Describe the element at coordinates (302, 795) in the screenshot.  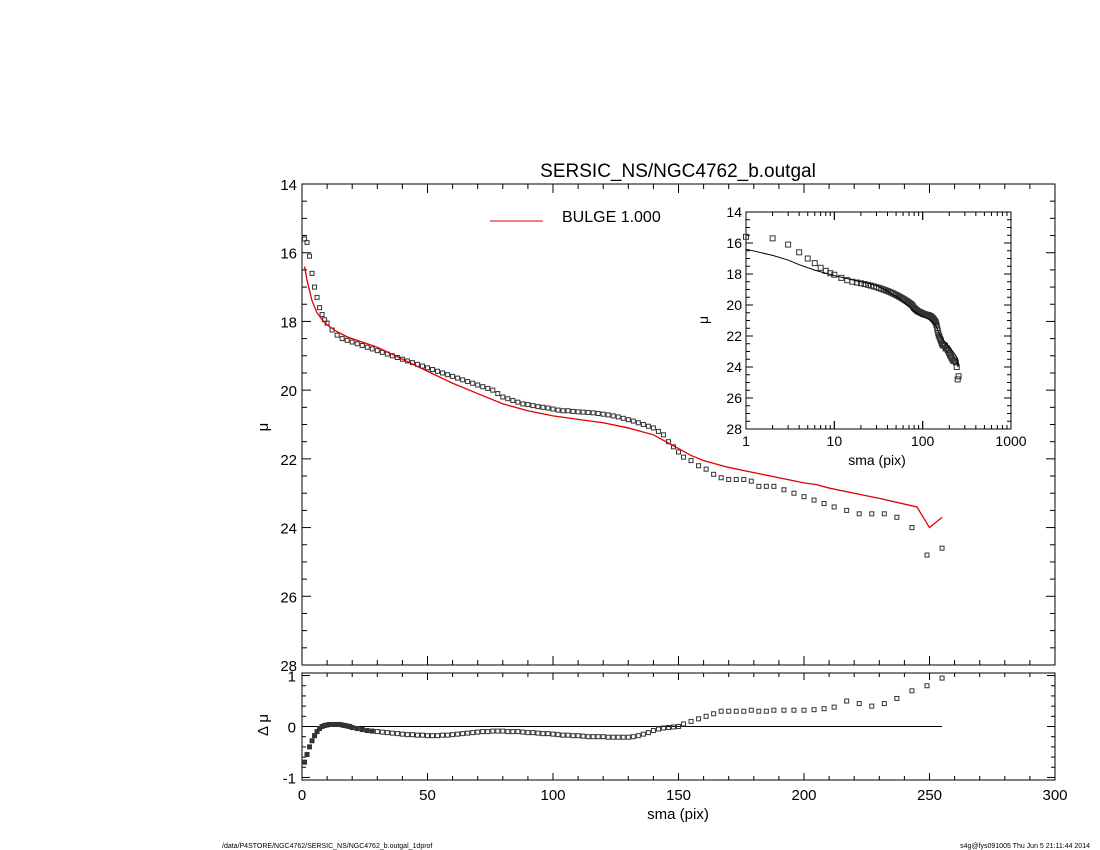
I see `x-tick-label: 0` at that location.